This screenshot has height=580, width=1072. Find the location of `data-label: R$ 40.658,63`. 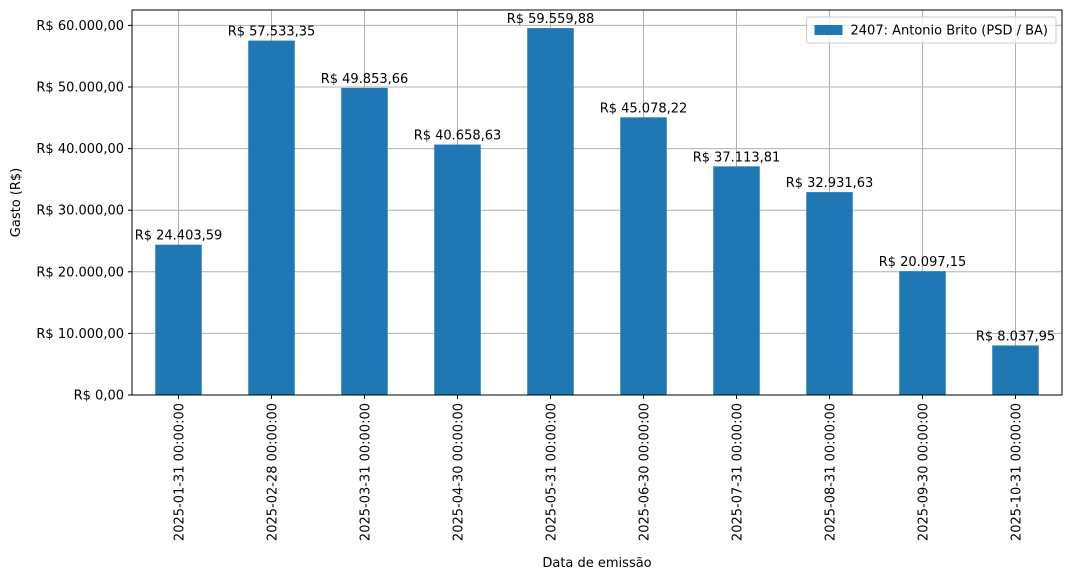

data-label: R$ 40.658,63 is located at coordinates (458, 136).